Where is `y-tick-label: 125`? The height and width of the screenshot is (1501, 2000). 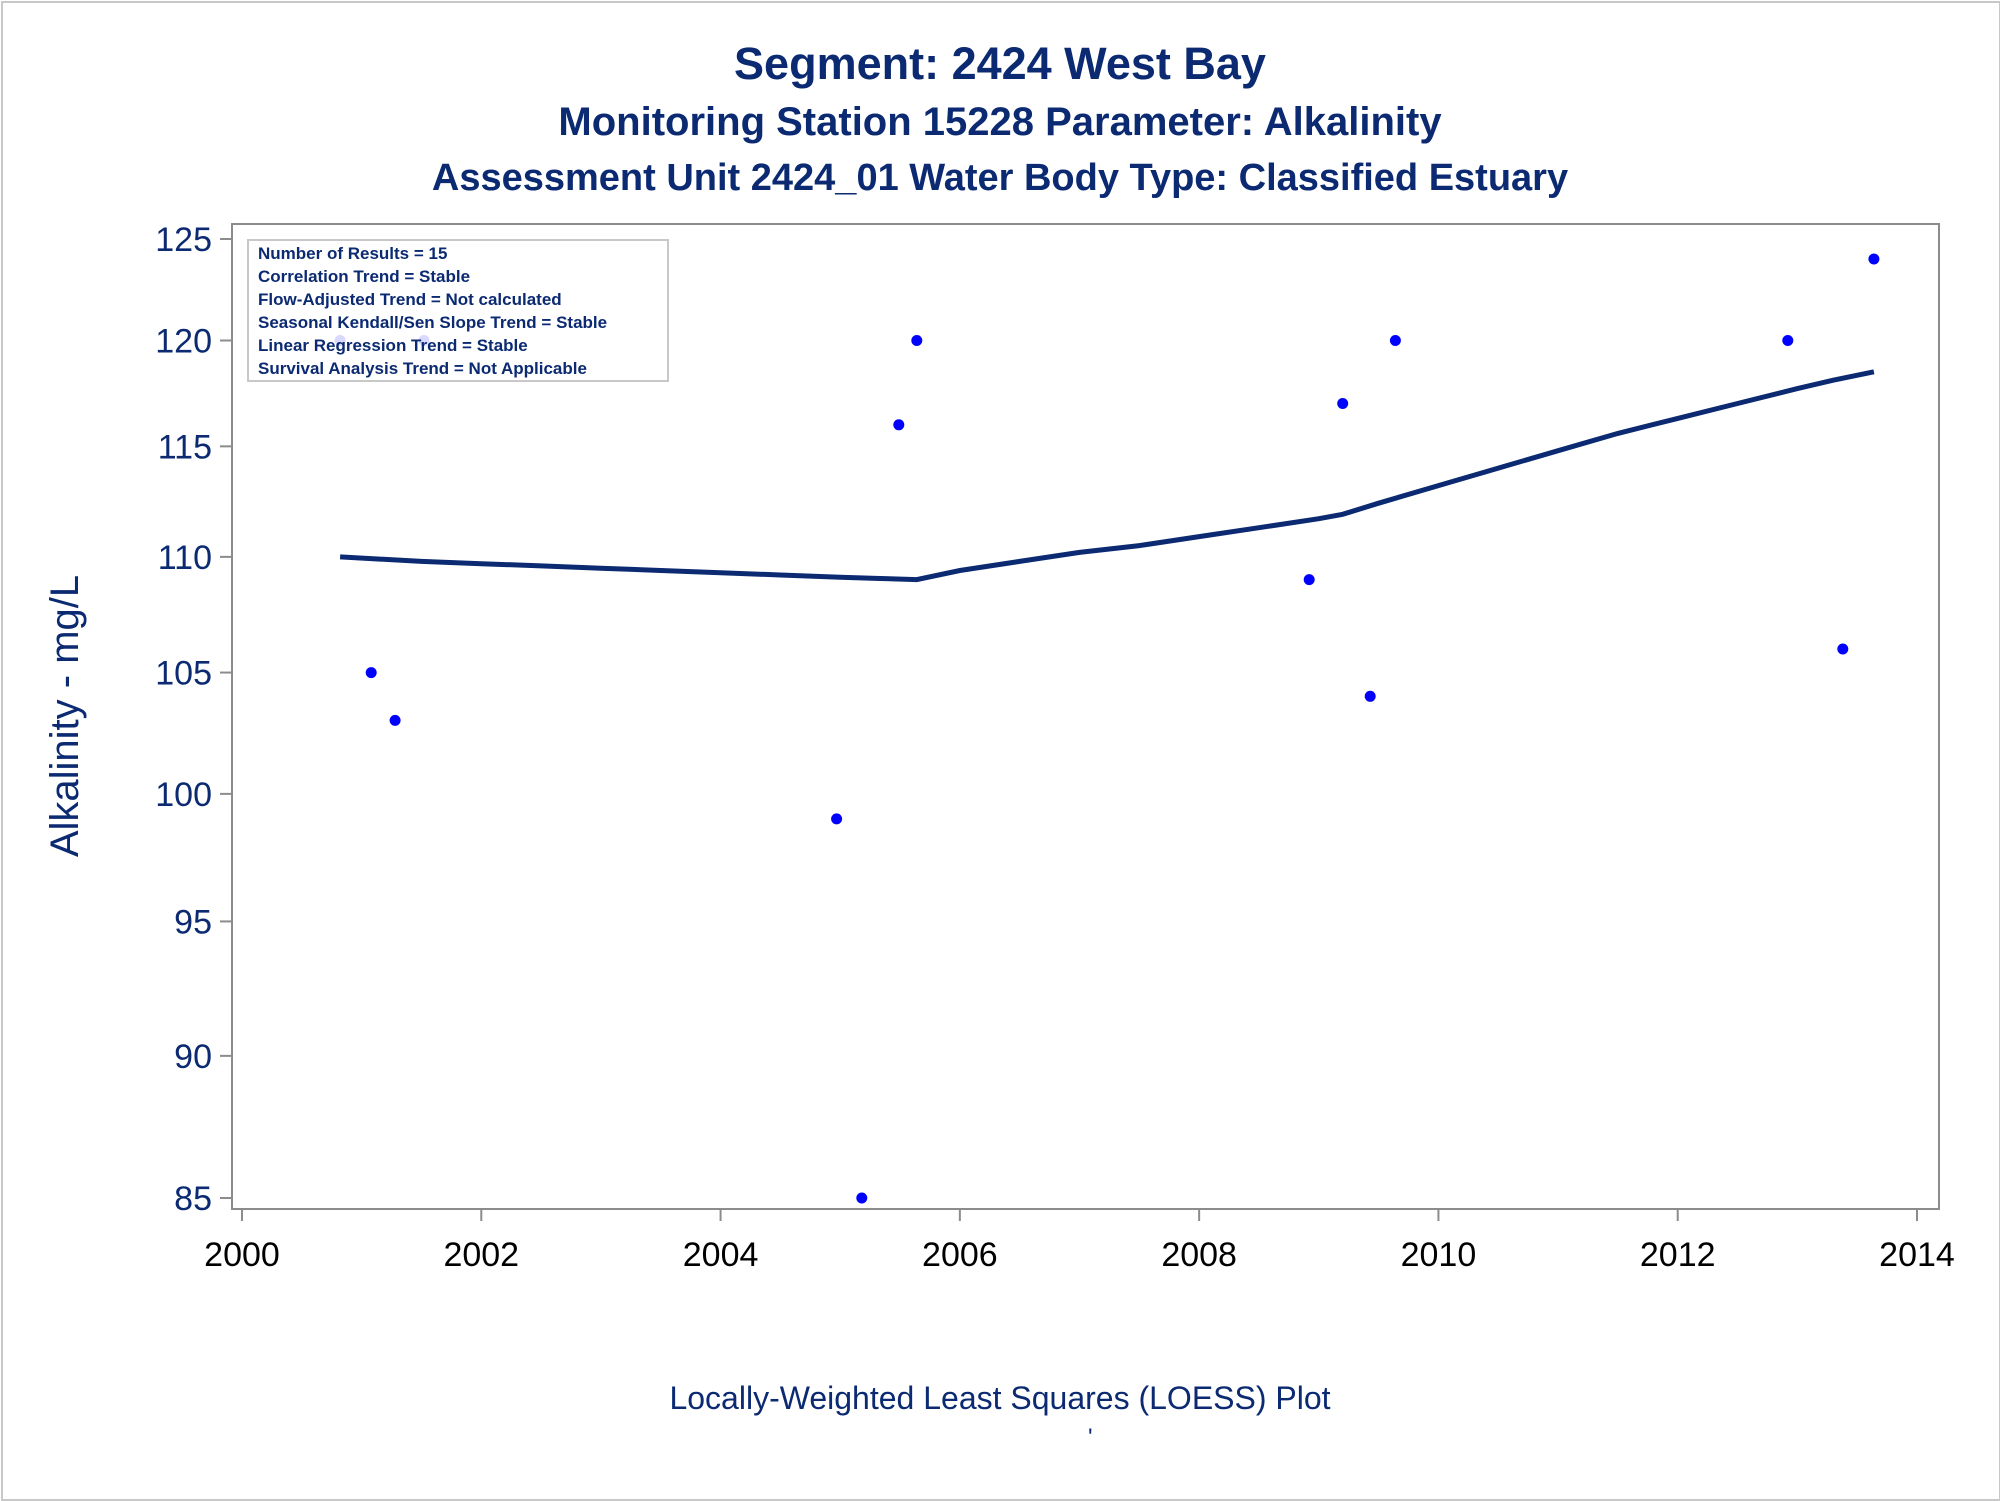 y-tick-label: 125 is located at coordinates (183, 240).